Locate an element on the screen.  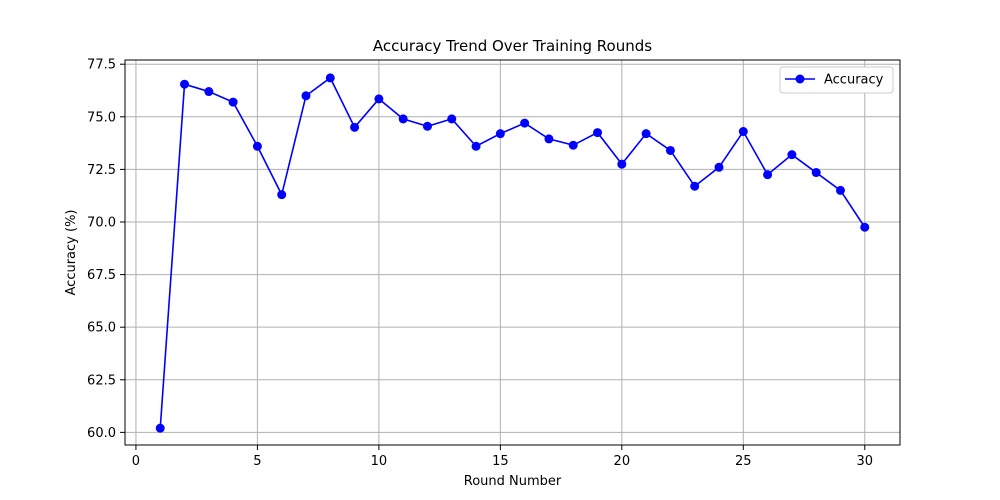
y-tick-label: 70.0 is located at coordinates (101, 222).